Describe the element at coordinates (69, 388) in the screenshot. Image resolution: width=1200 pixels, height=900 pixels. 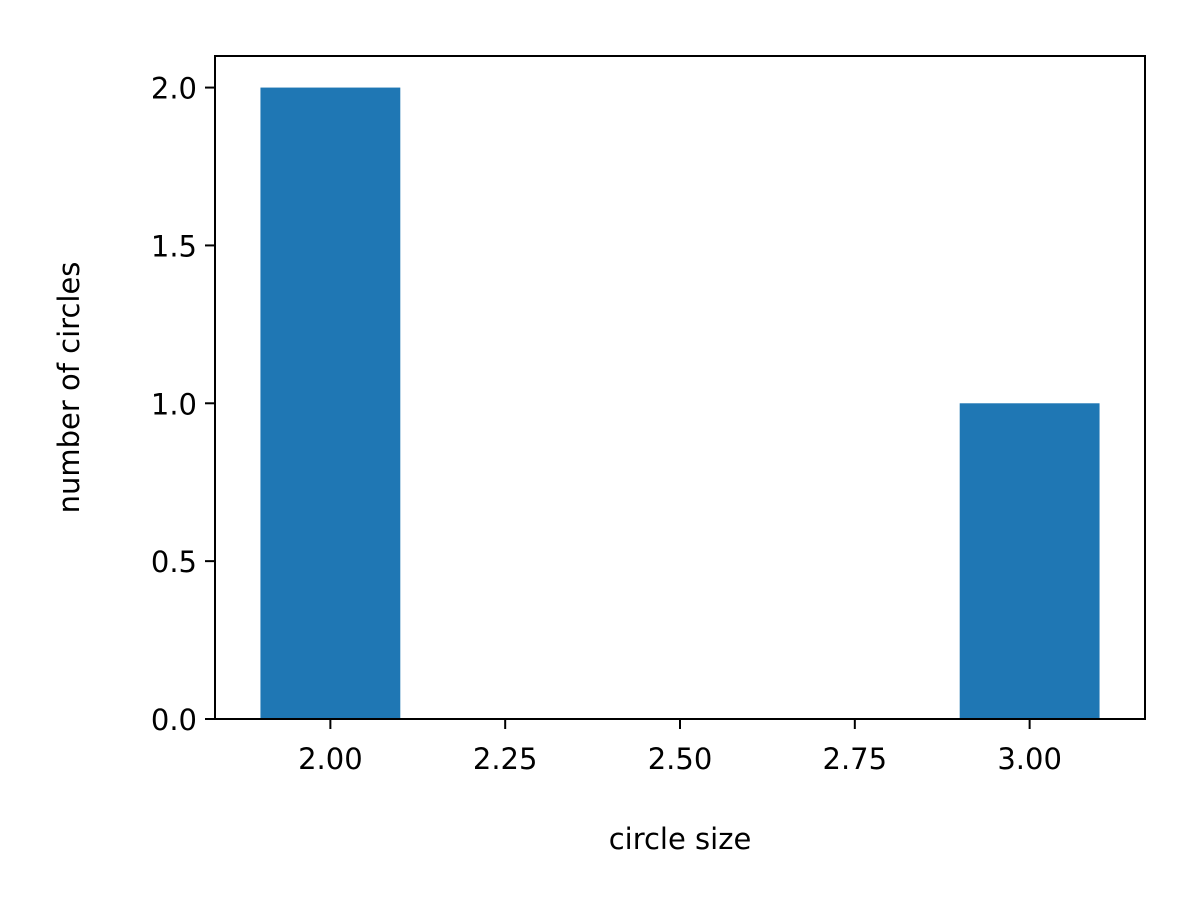
I see `y-axis-label: number of circles` at that location.